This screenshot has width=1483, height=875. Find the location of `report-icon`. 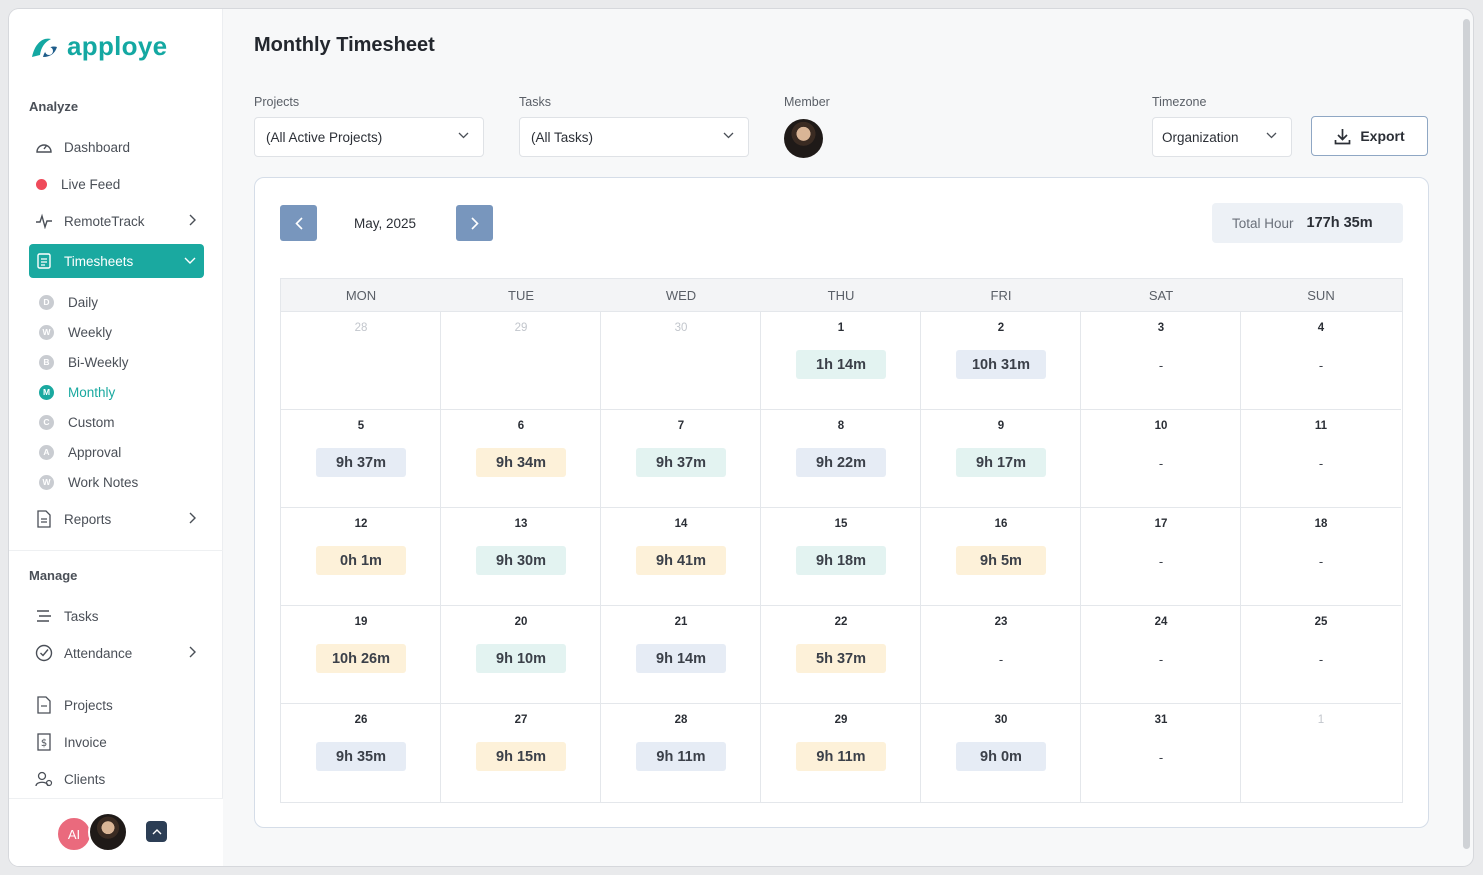

report-icon is located at coordinates (44, 519).